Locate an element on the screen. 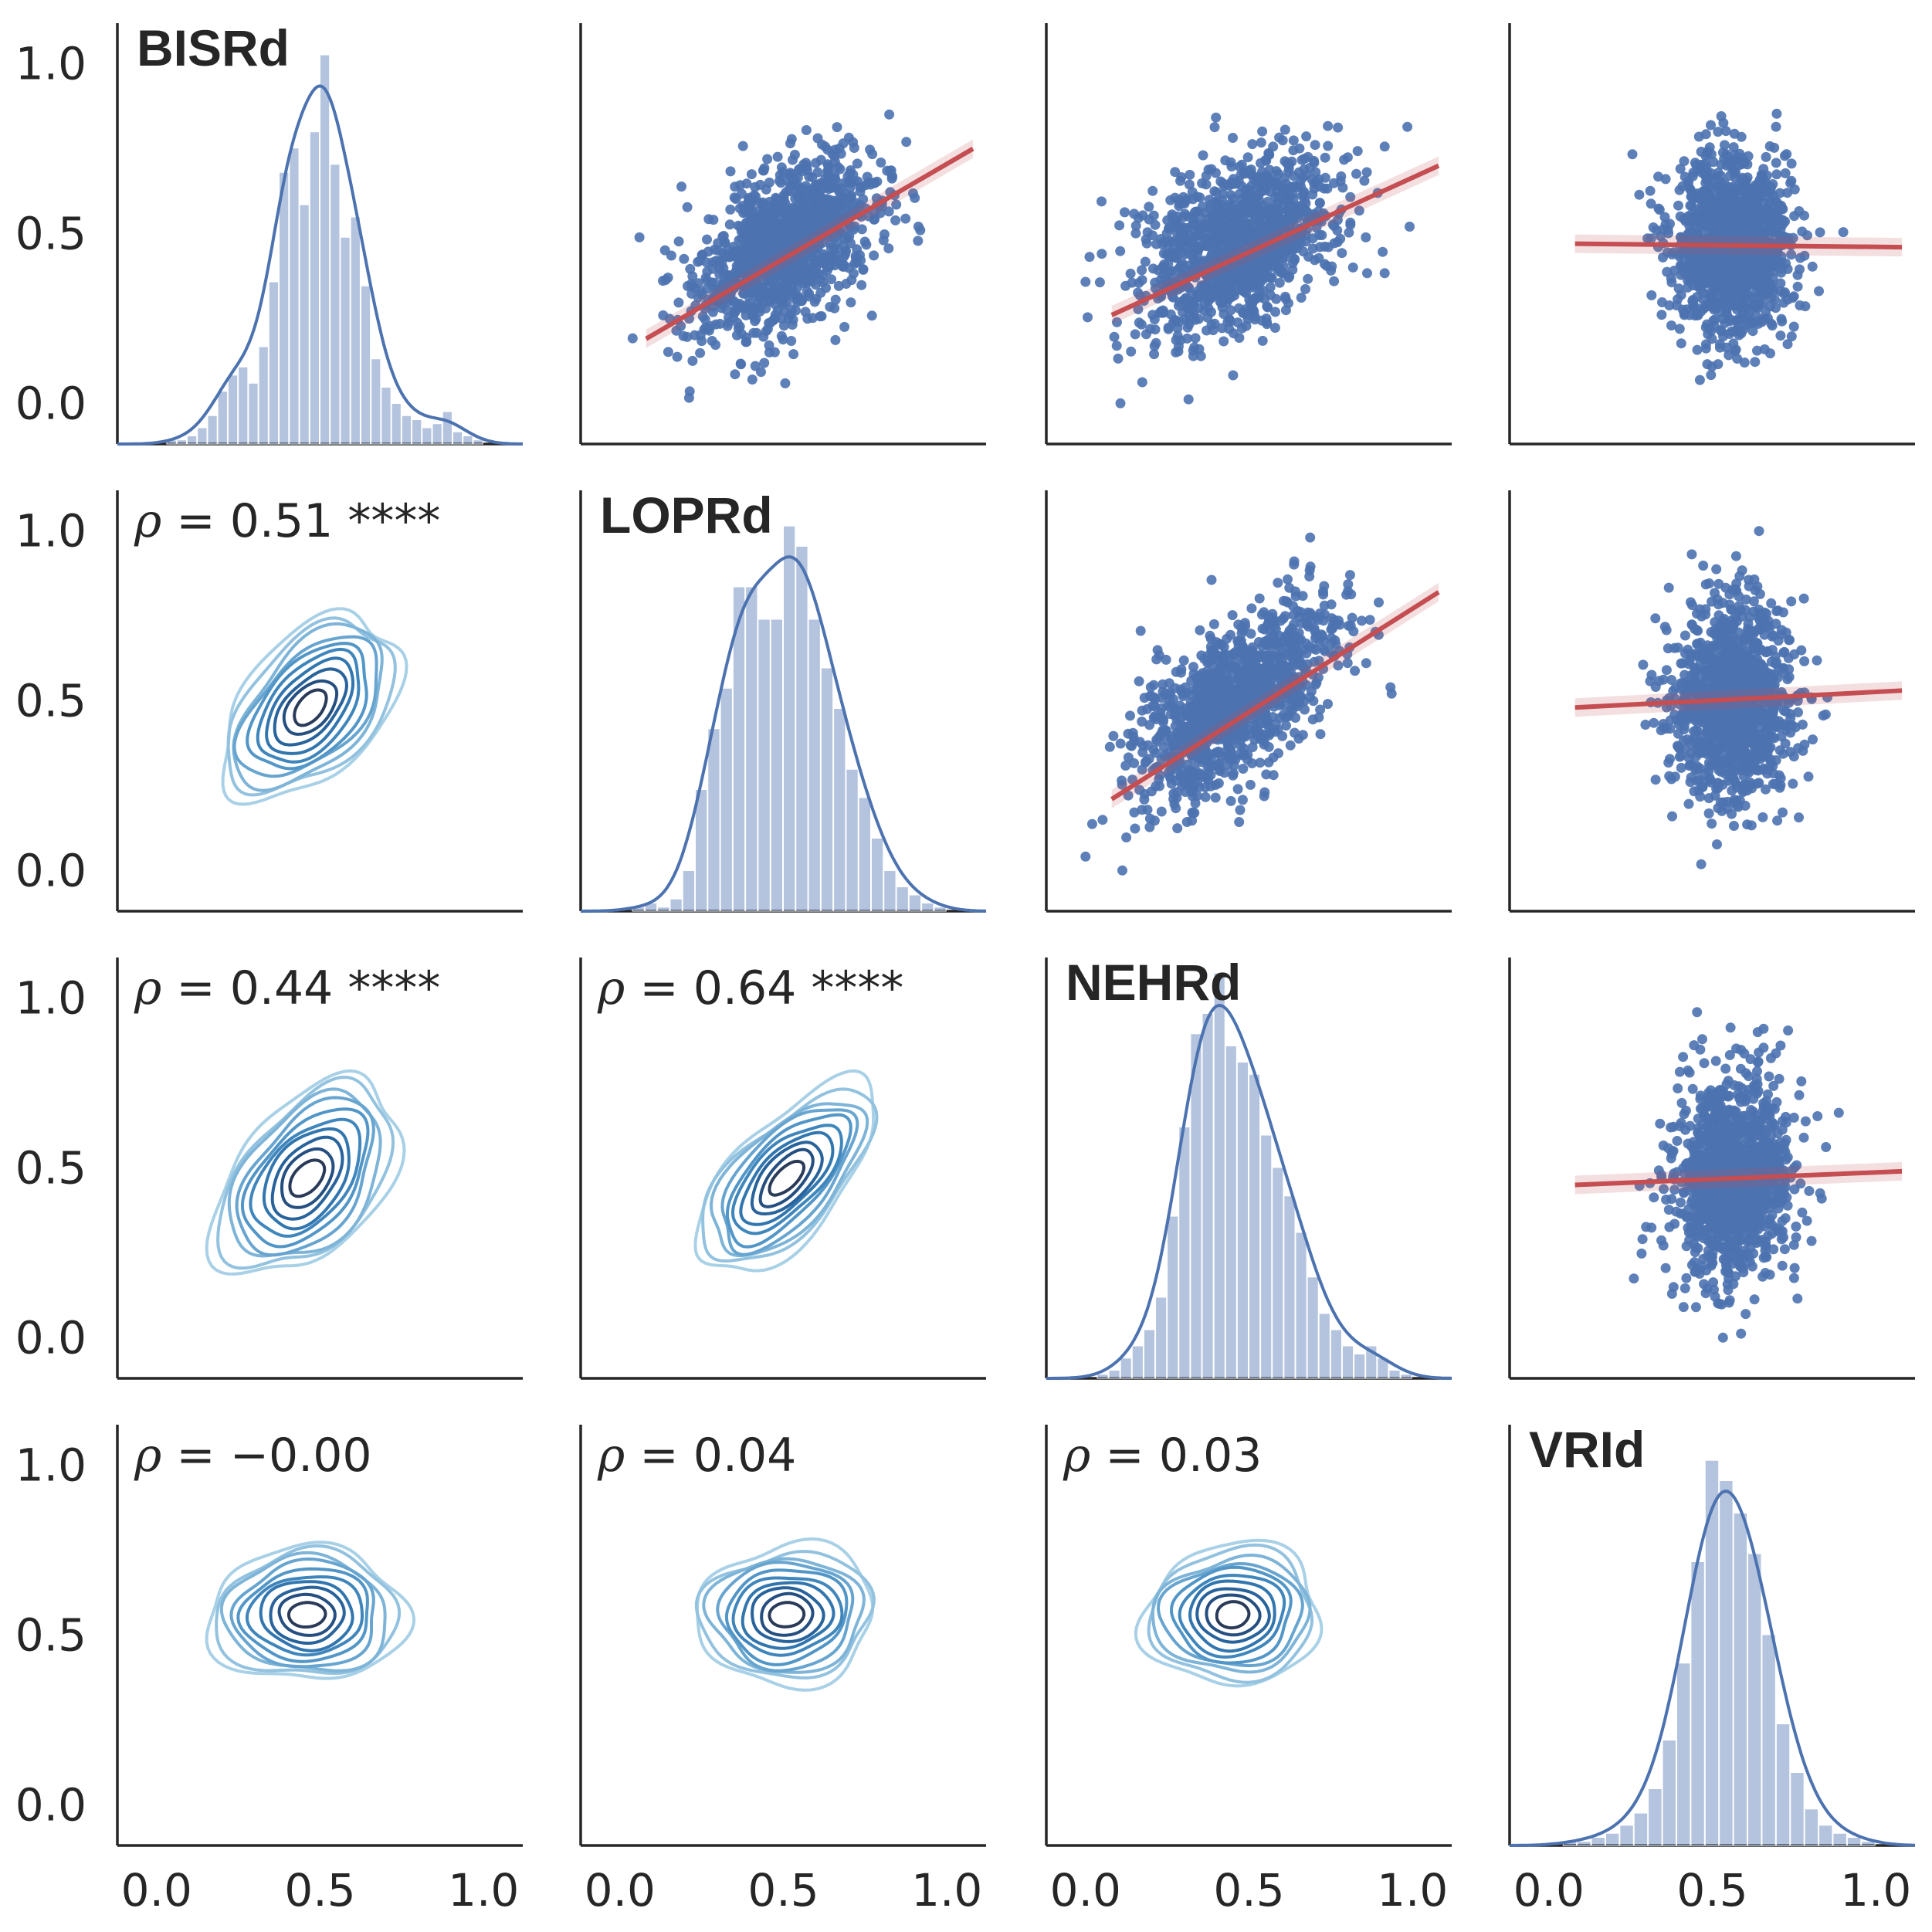  diag-hist-VRId is located at coordinates (1712, 1653).